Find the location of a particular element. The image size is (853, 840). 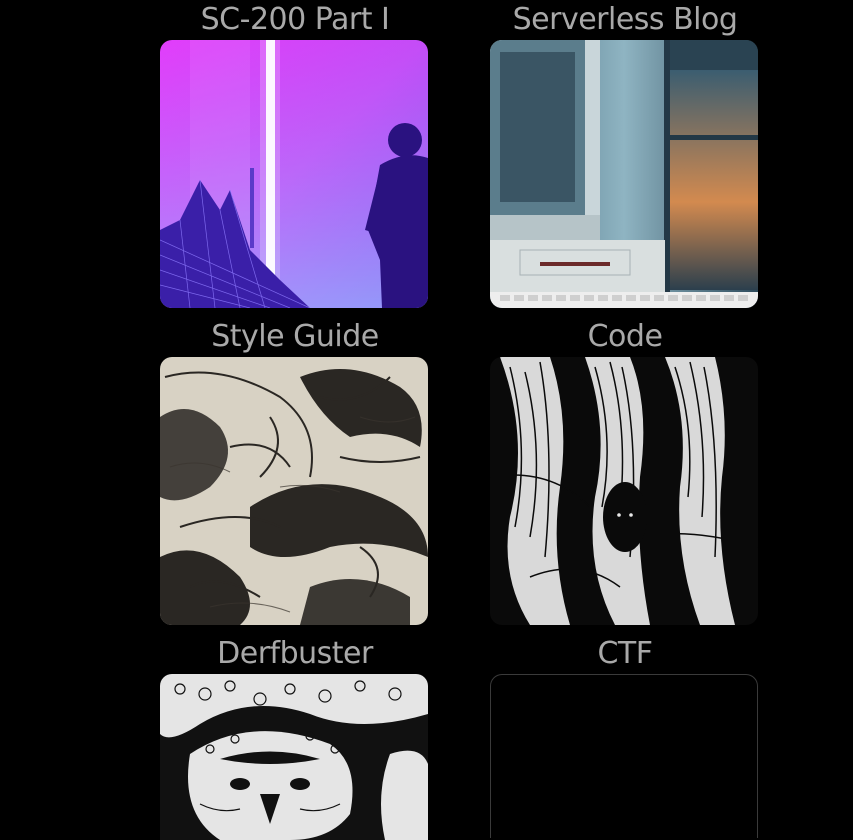

card-title-link: Derfbuster is located at coordinates (295, 653).